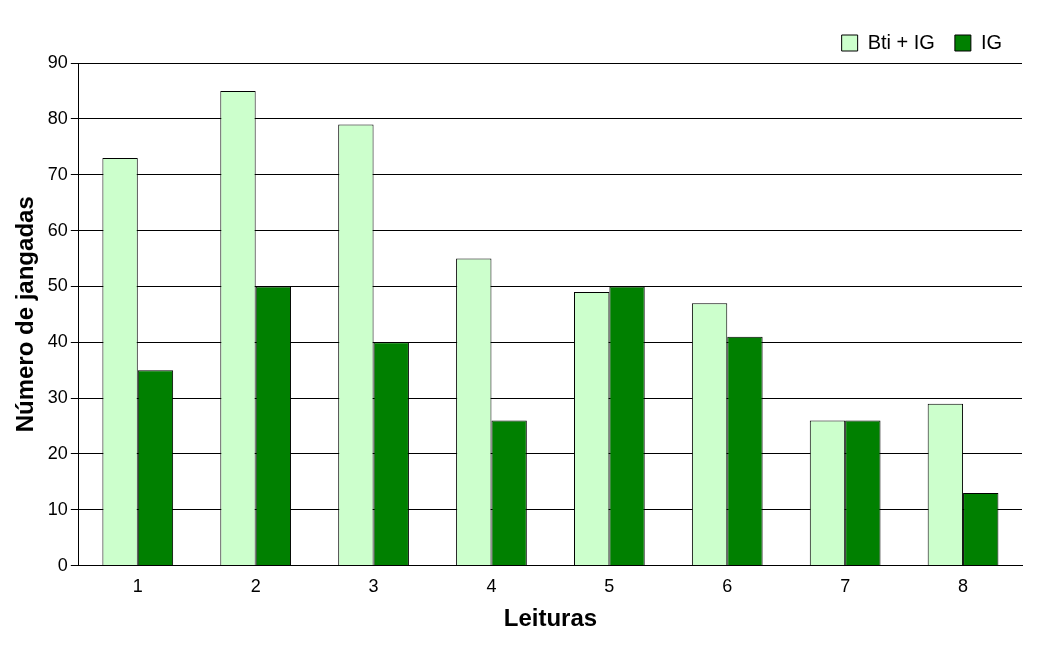  Describe the element at coordinates (57, 452) in the screenshot. I see `y-tick-label: 20` at that location.